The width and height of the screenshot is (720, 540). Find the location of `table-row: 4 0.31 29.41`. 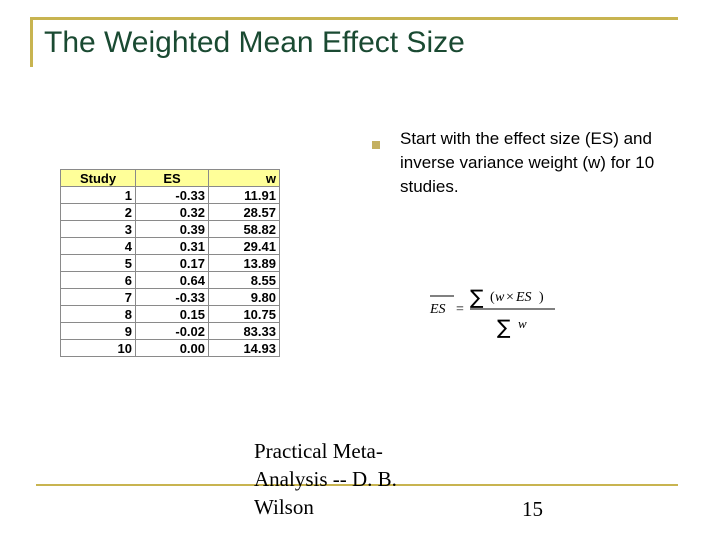

table-row: 4 0.31 29.41 is located at coordinates (170, 246).